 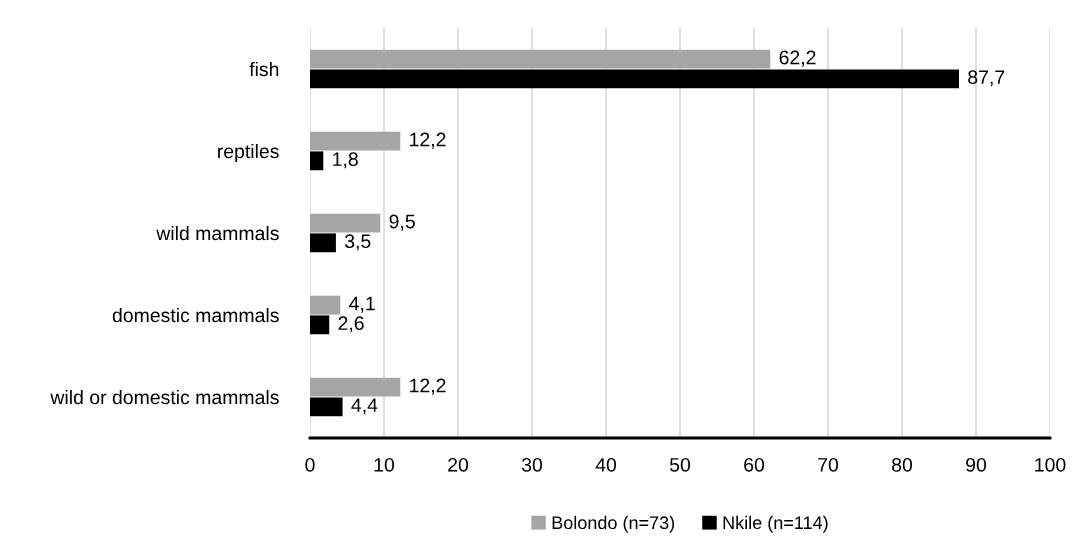 I want to click on data-label: 62,2, so click(x=797, y=58).